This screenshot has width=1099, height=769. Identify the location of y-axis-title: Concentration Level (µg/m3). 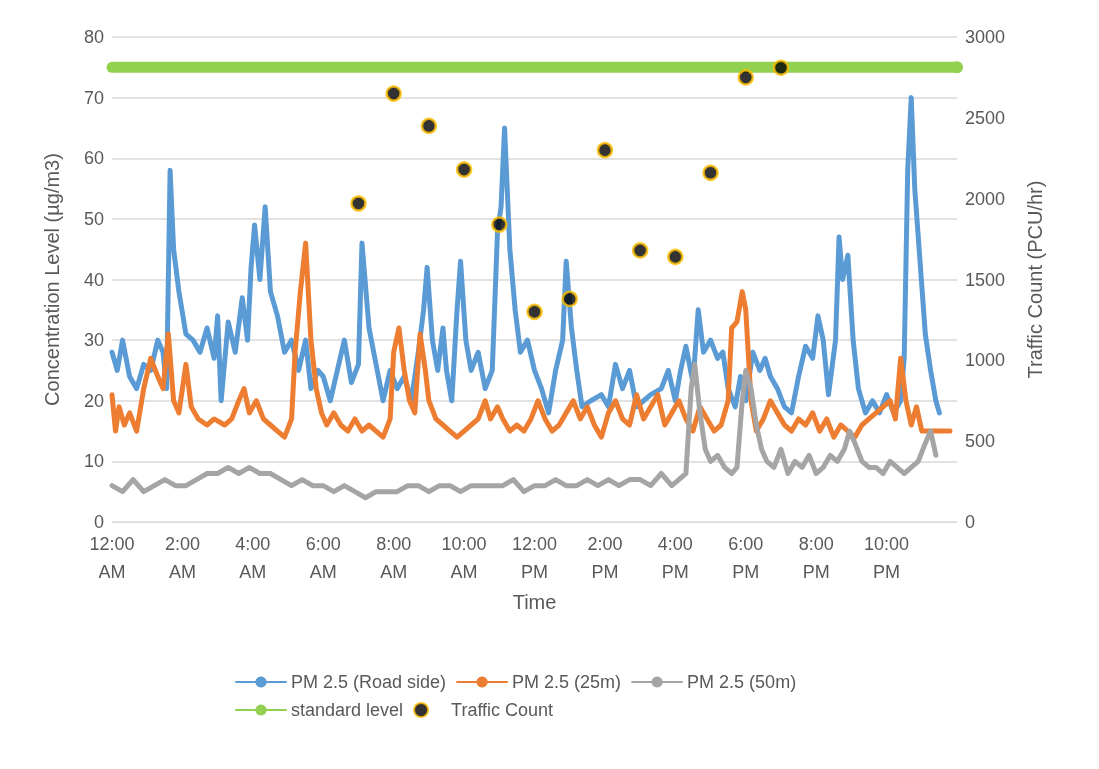
(52, 279).